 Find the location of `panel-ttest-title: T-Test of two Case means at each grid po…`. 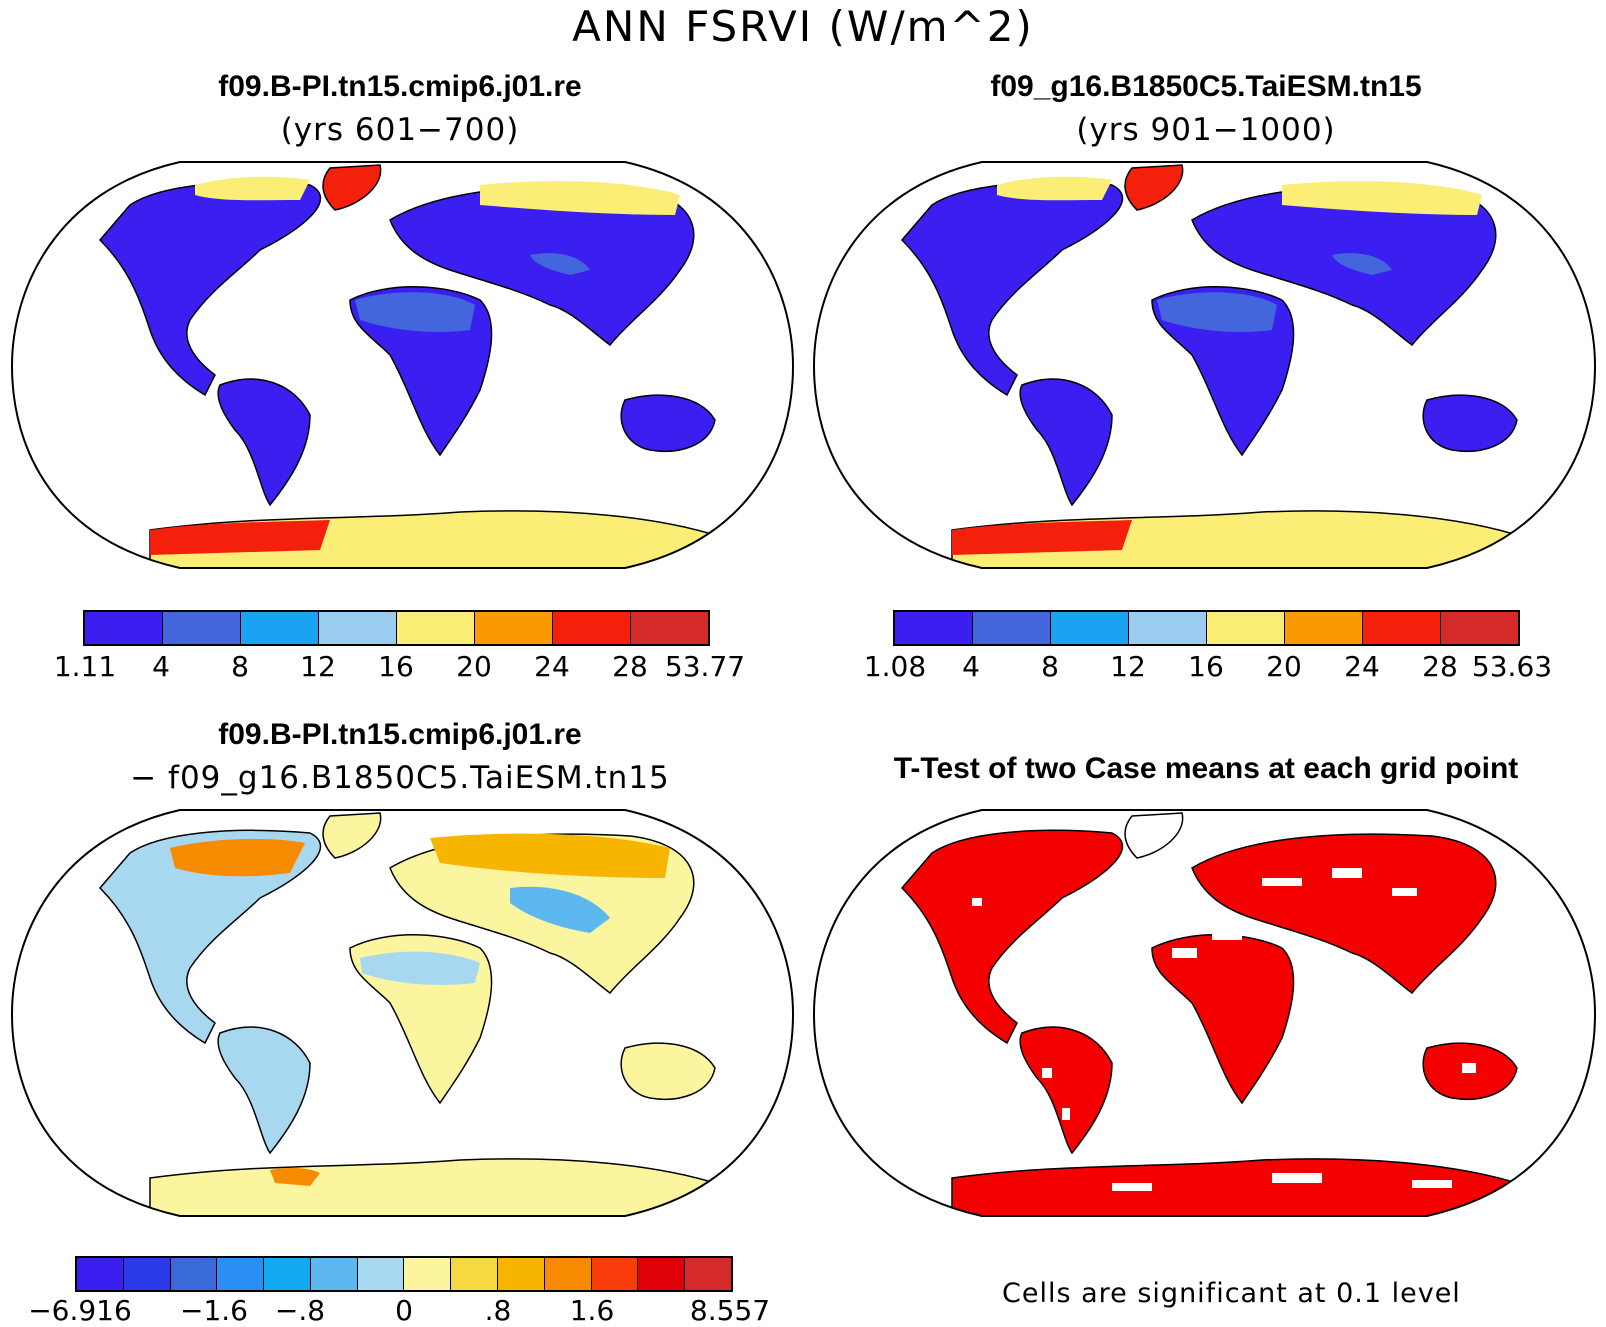

panel-ttest-title: T-Test of two Case means at each grid po… is located at coordinates (1206, 768).